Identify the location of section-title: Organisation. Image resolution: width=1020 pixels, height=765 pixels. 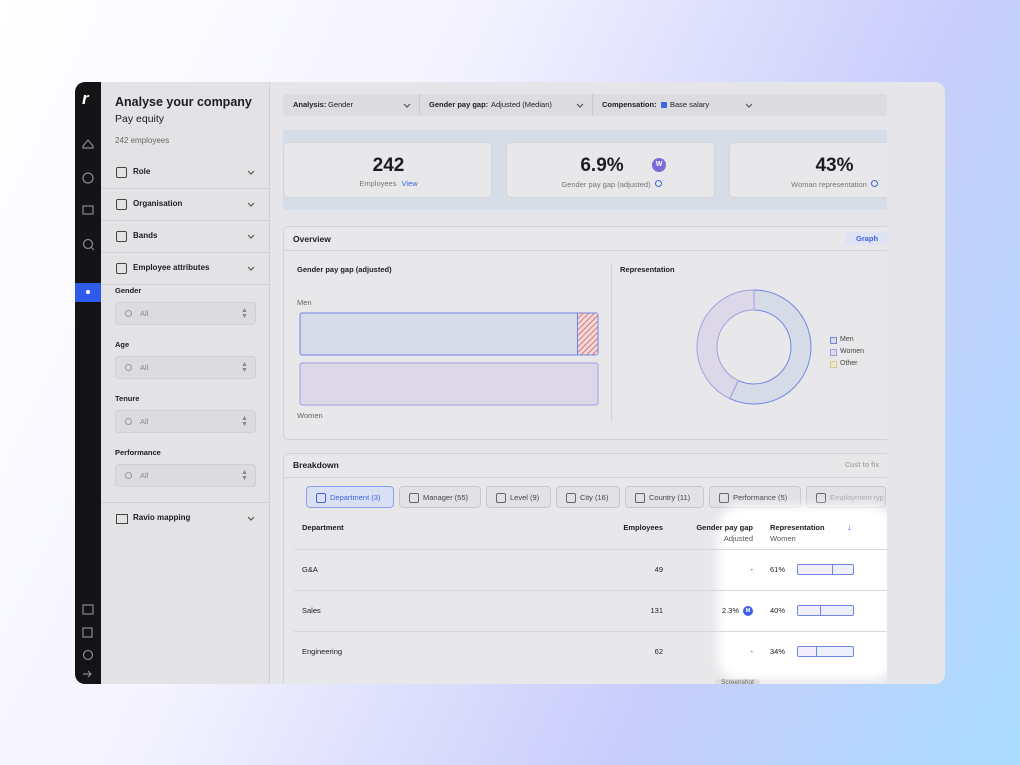
(158, 203).